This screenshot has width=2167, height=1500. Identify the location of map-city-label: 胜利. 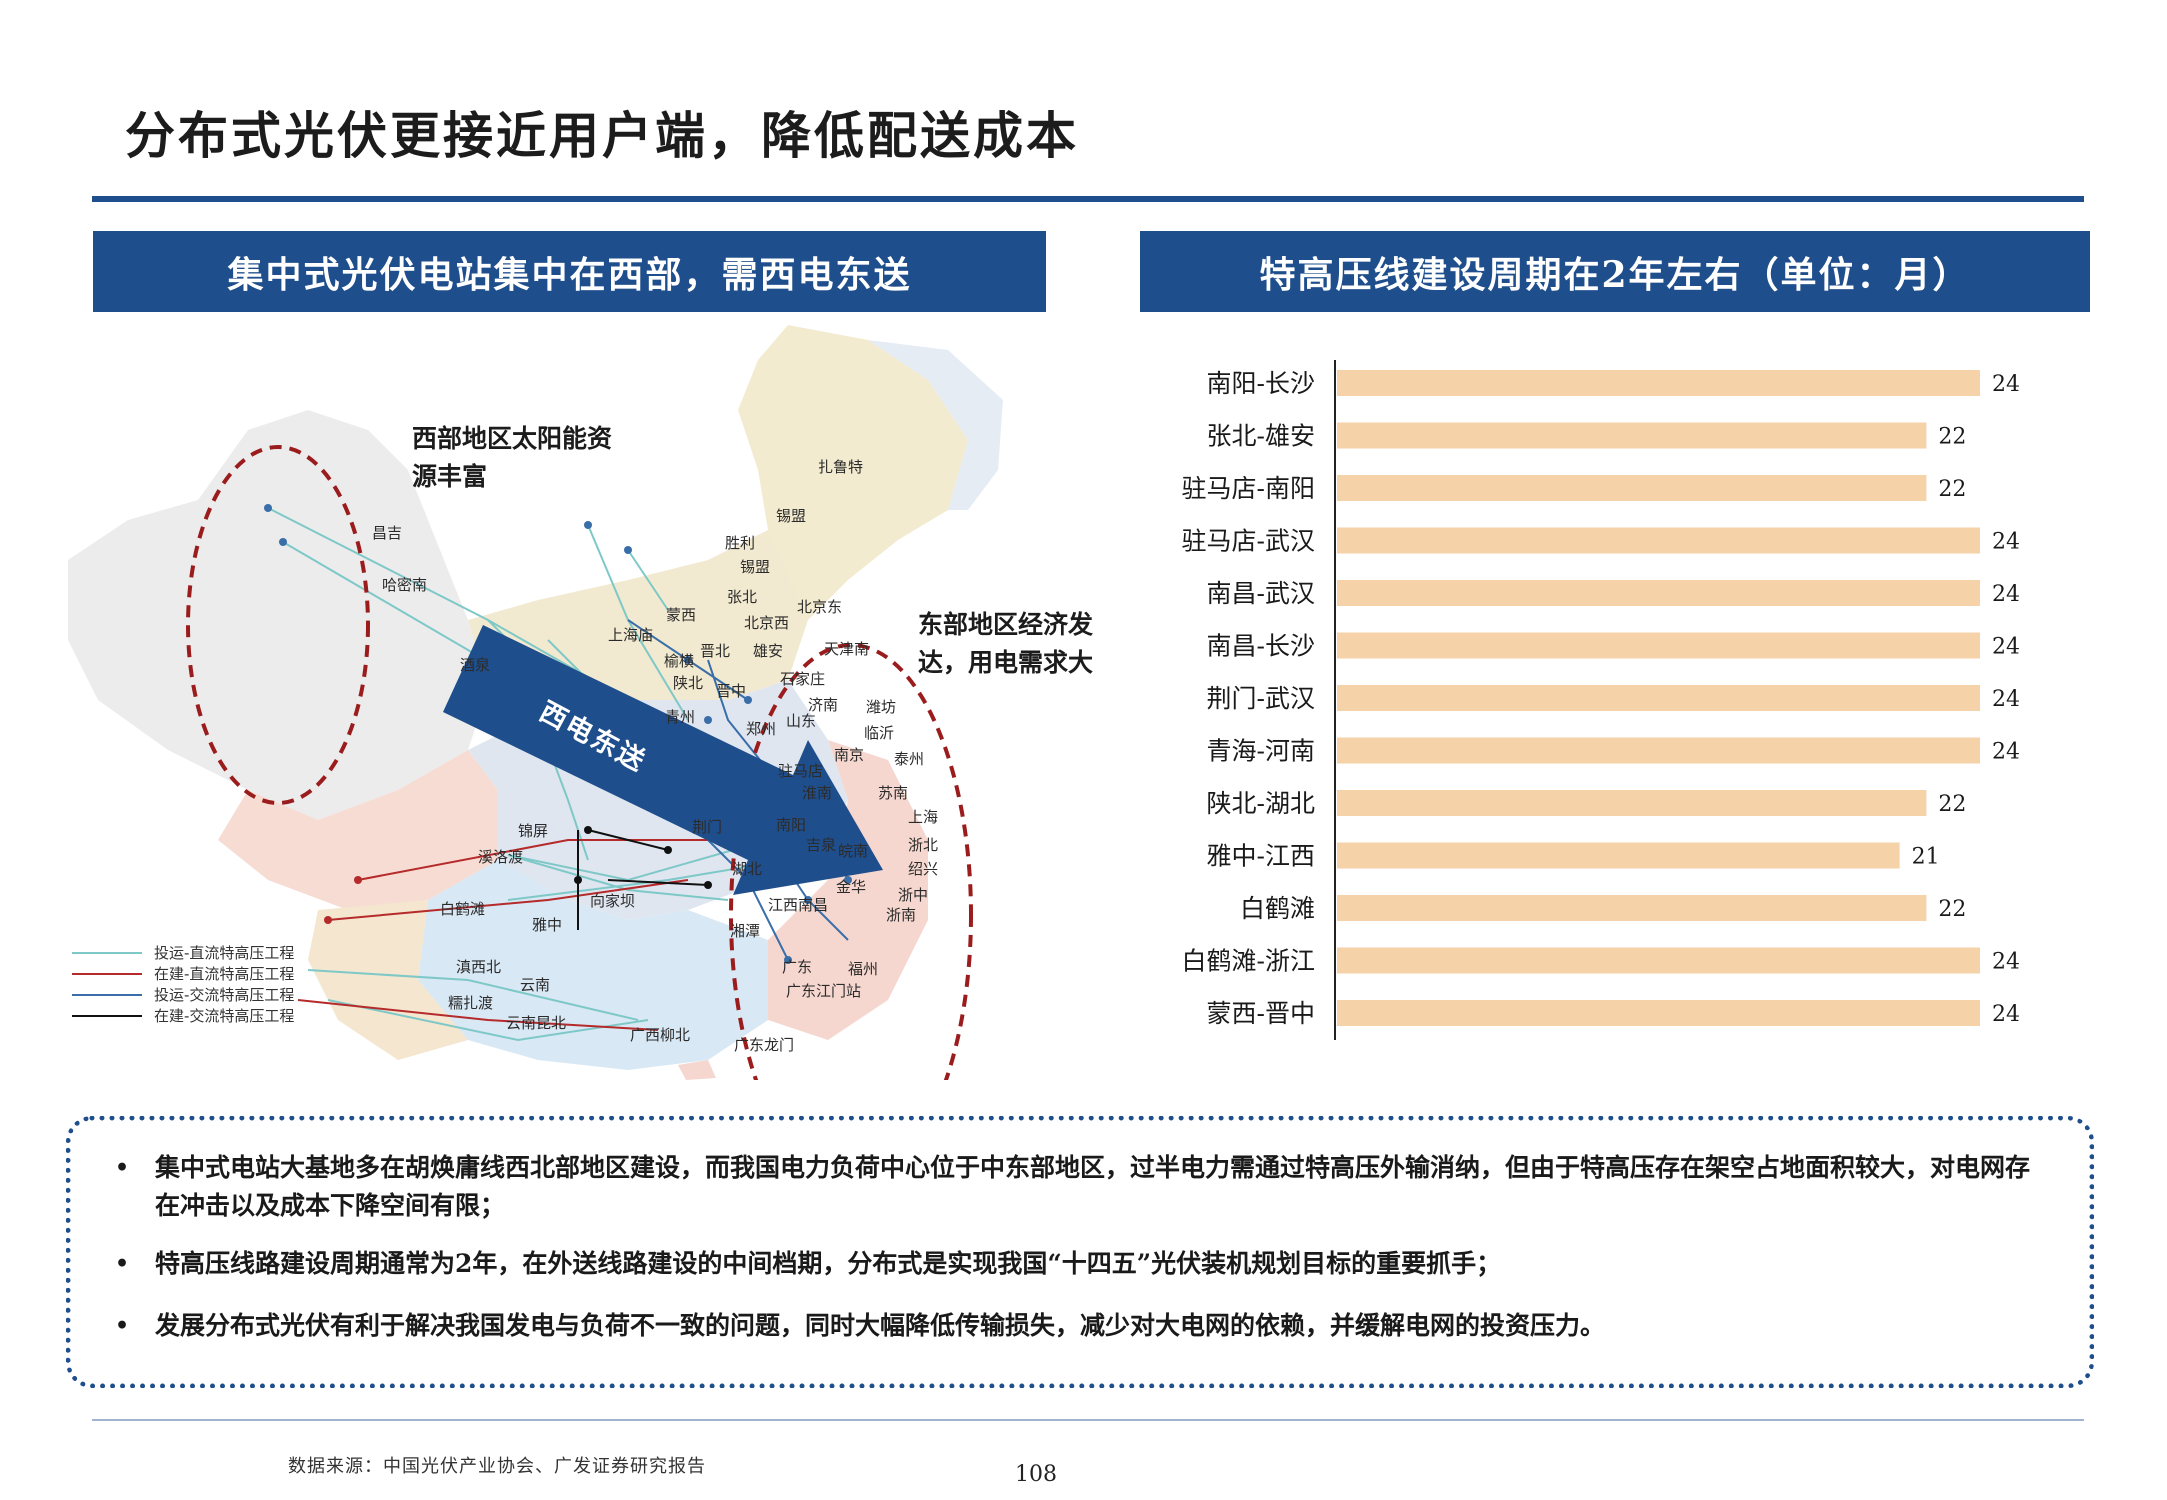
(740, 543).